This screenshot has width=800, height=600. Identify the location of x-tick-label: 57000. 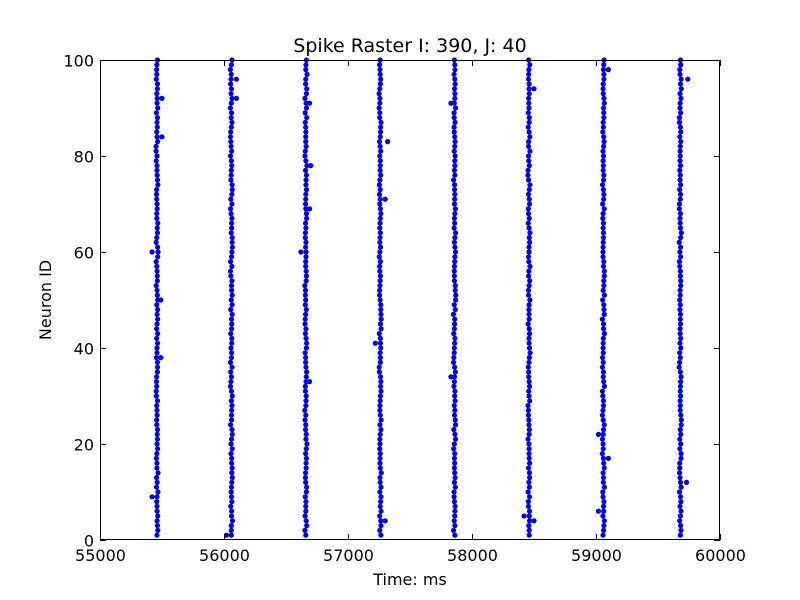
(348, 555).